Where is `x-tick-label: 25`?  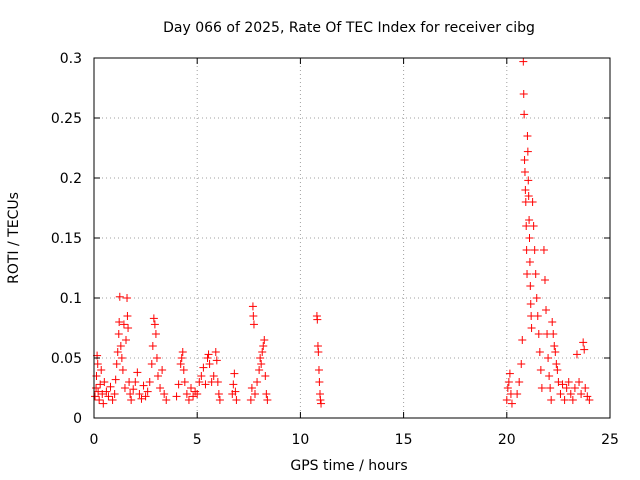
x-tick-label: 25 is located at coordinates (610, 440).